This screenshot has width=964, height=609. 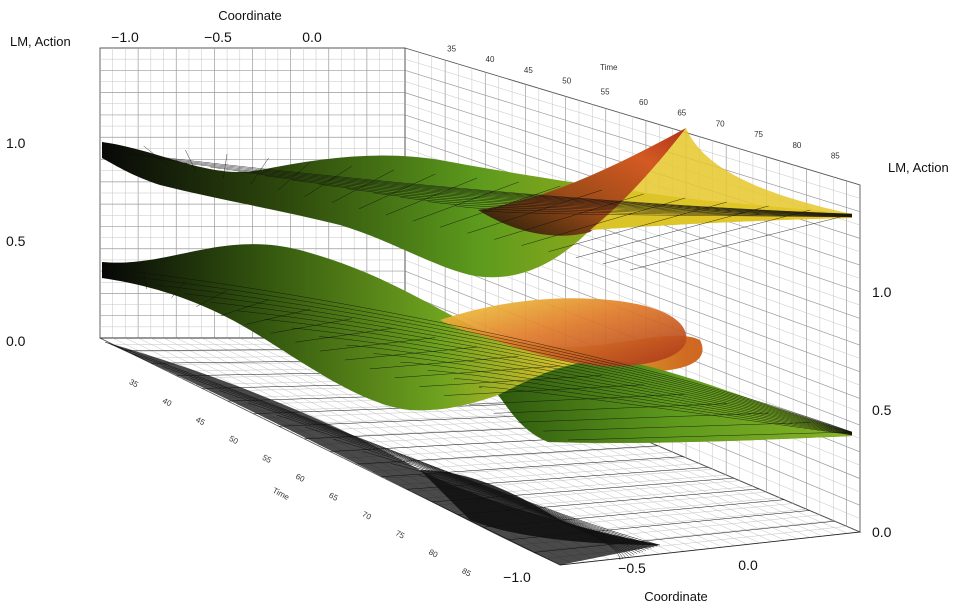 I want to click on left-time-ticks: 35 40 45 50 55 60 65 70 75 80 85, so click(x=300, y=477).